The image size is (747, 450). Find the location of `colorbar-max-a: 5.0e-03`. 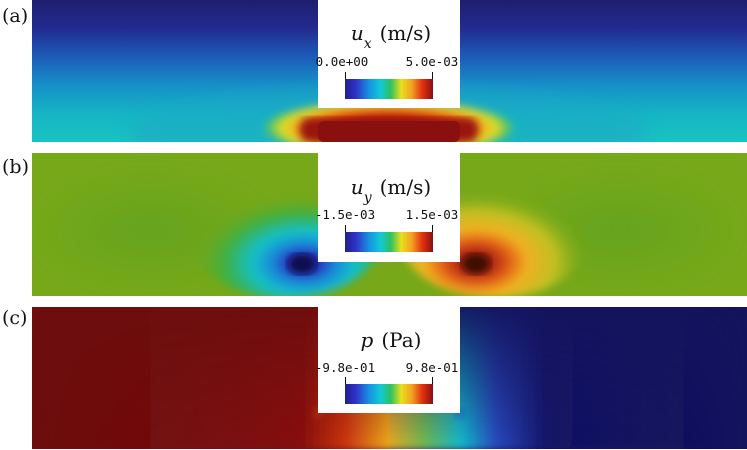

colorbar-max-a: 5.0e-03 is located at coordinates (432, 61).